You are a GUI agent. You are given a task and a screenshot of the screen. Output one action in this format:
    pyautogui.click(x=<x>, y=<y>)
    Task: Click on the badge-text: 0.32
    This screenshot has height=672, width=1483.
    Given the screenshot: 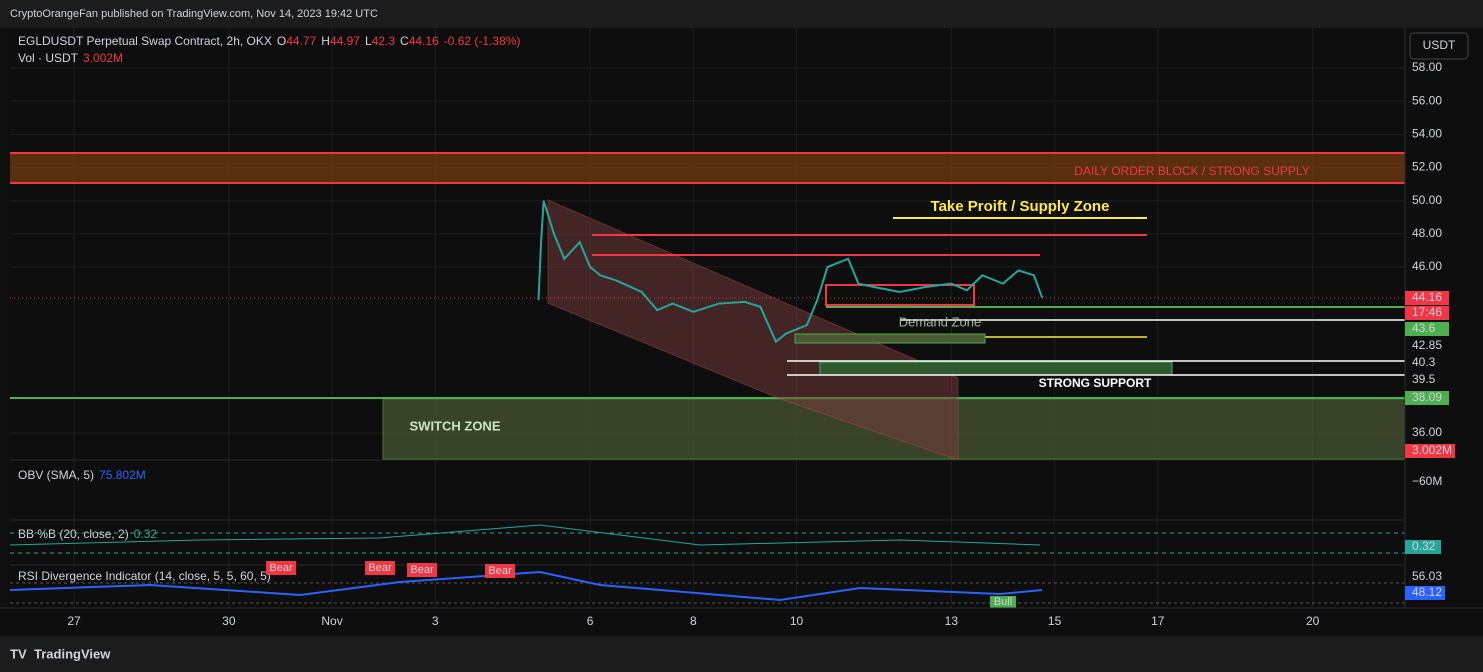 What is the action you would take?
    pyautogui.click(x=1424, y=546)
    